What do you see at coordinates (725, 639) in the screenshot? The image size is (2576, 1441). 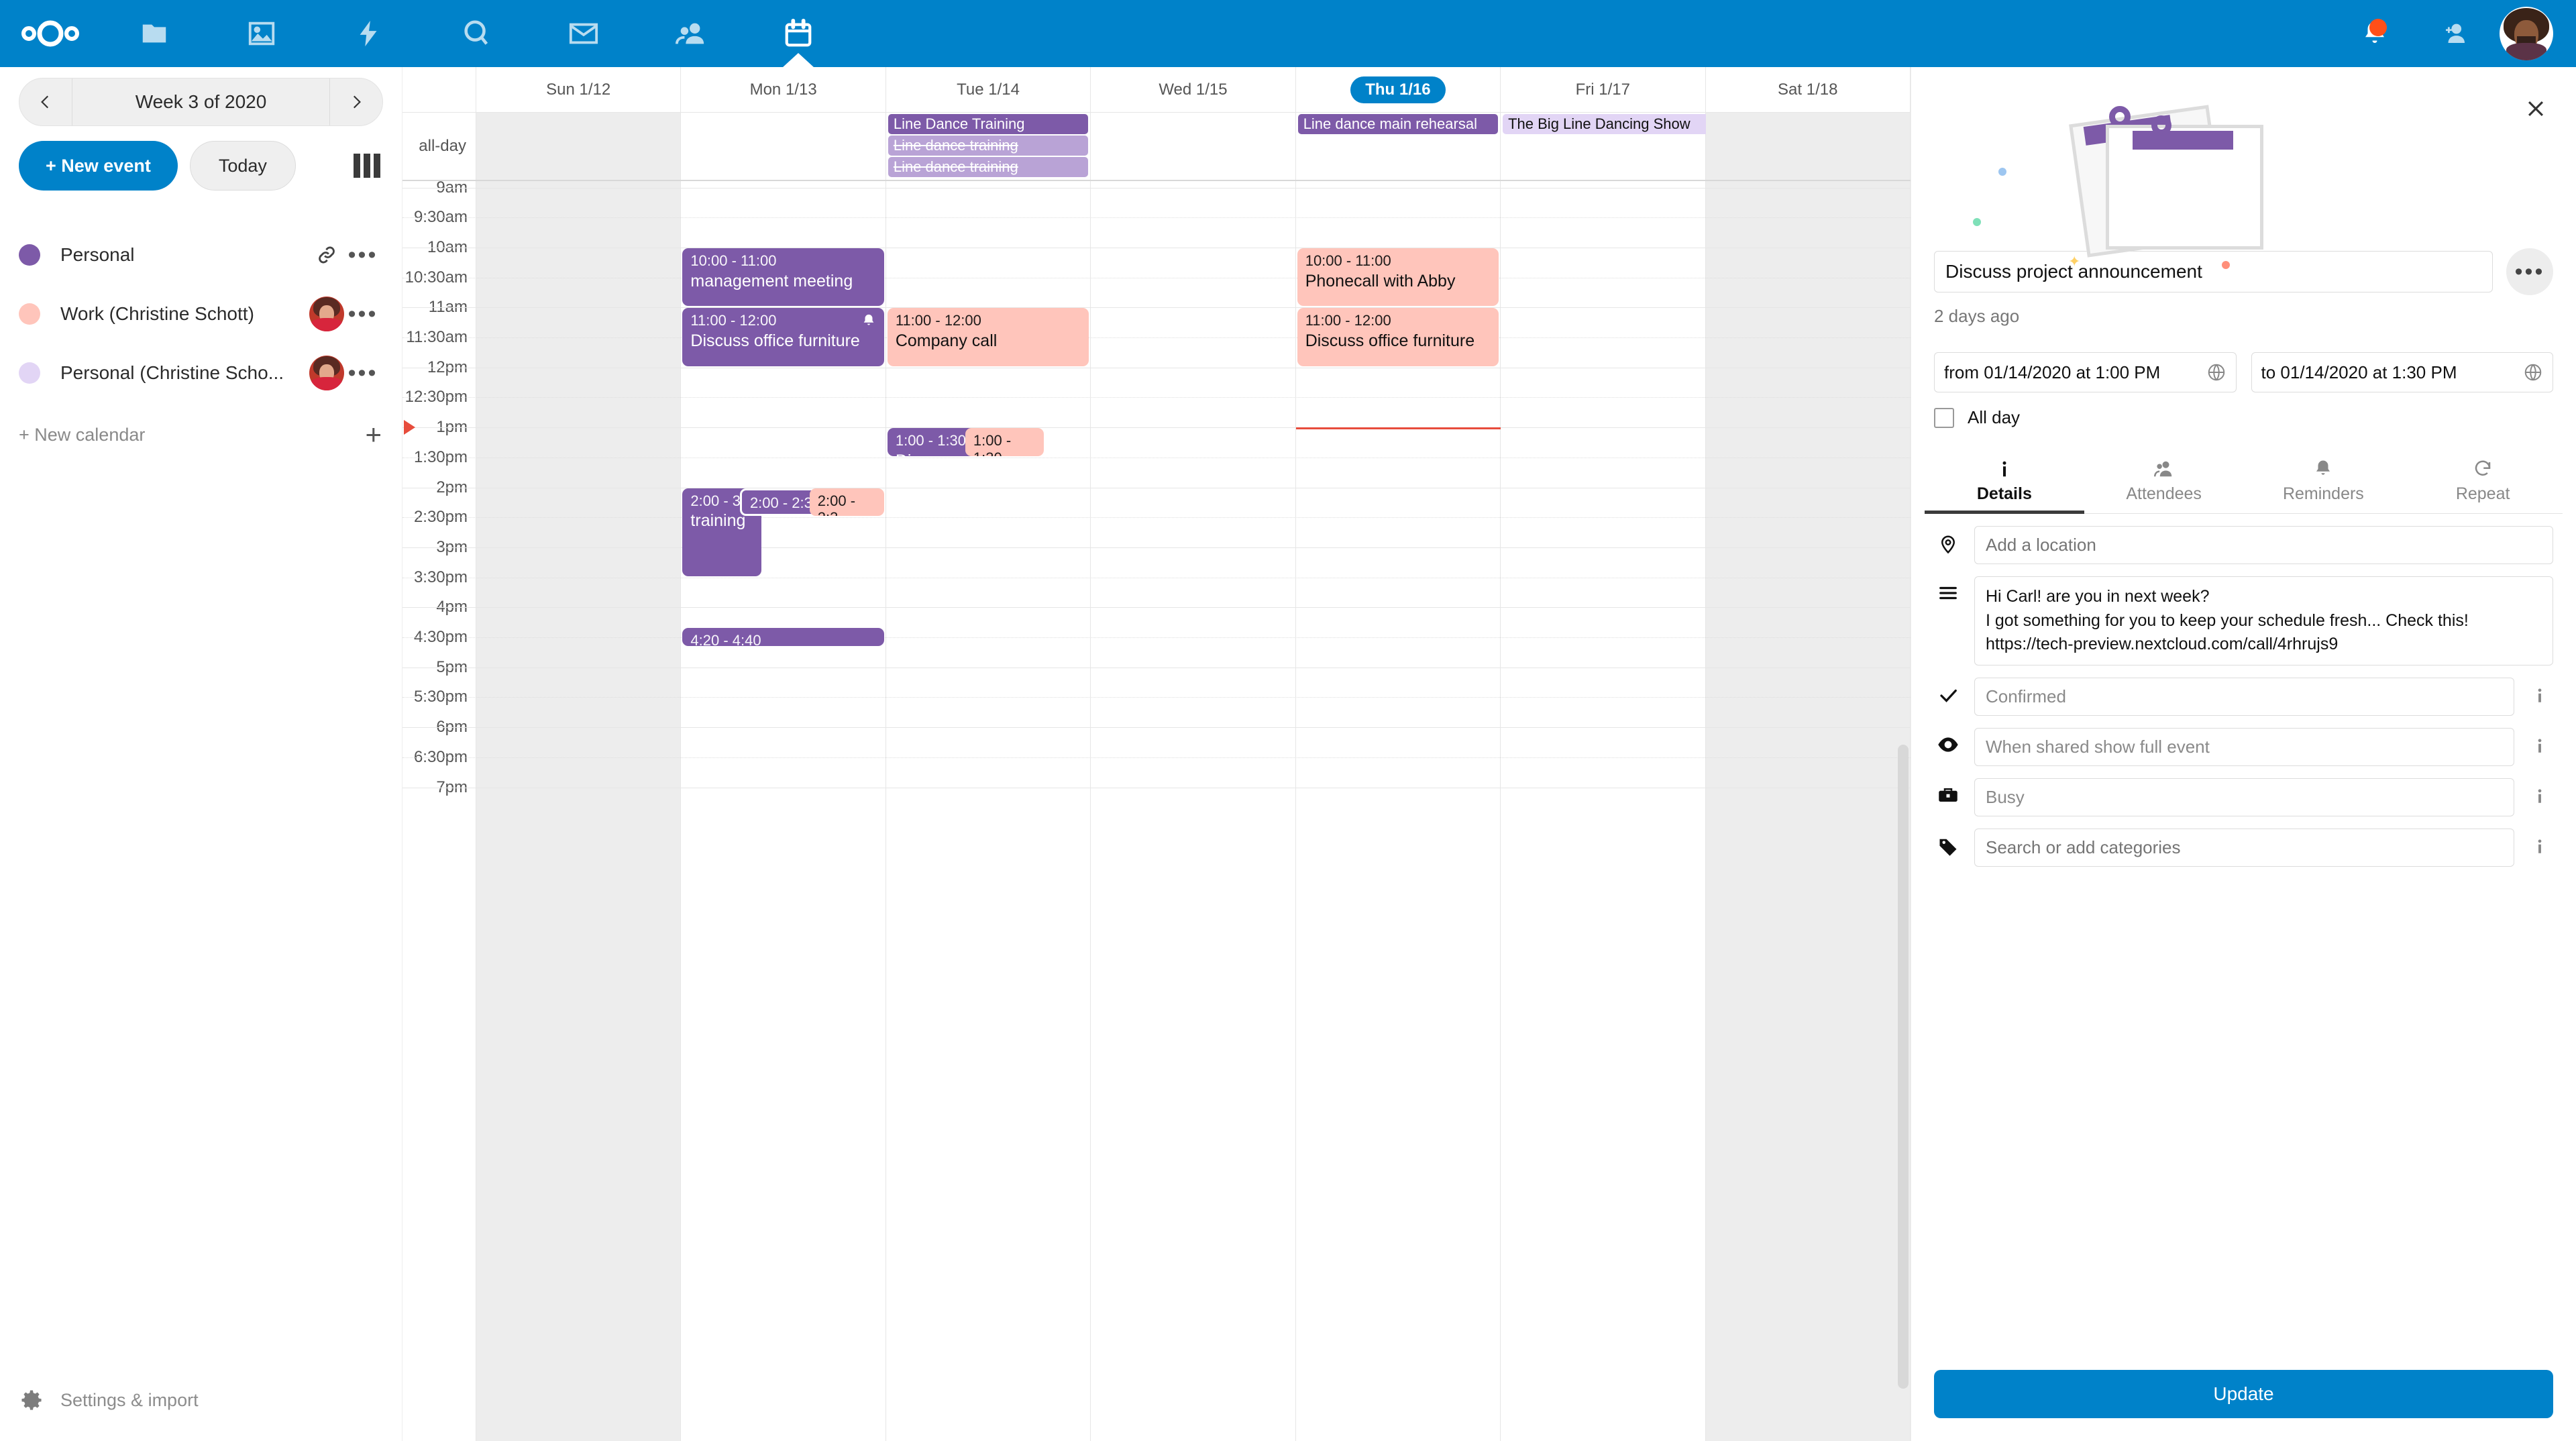 I see `event-time: 4:20 - 4:40` at bounding box center [725, 639].